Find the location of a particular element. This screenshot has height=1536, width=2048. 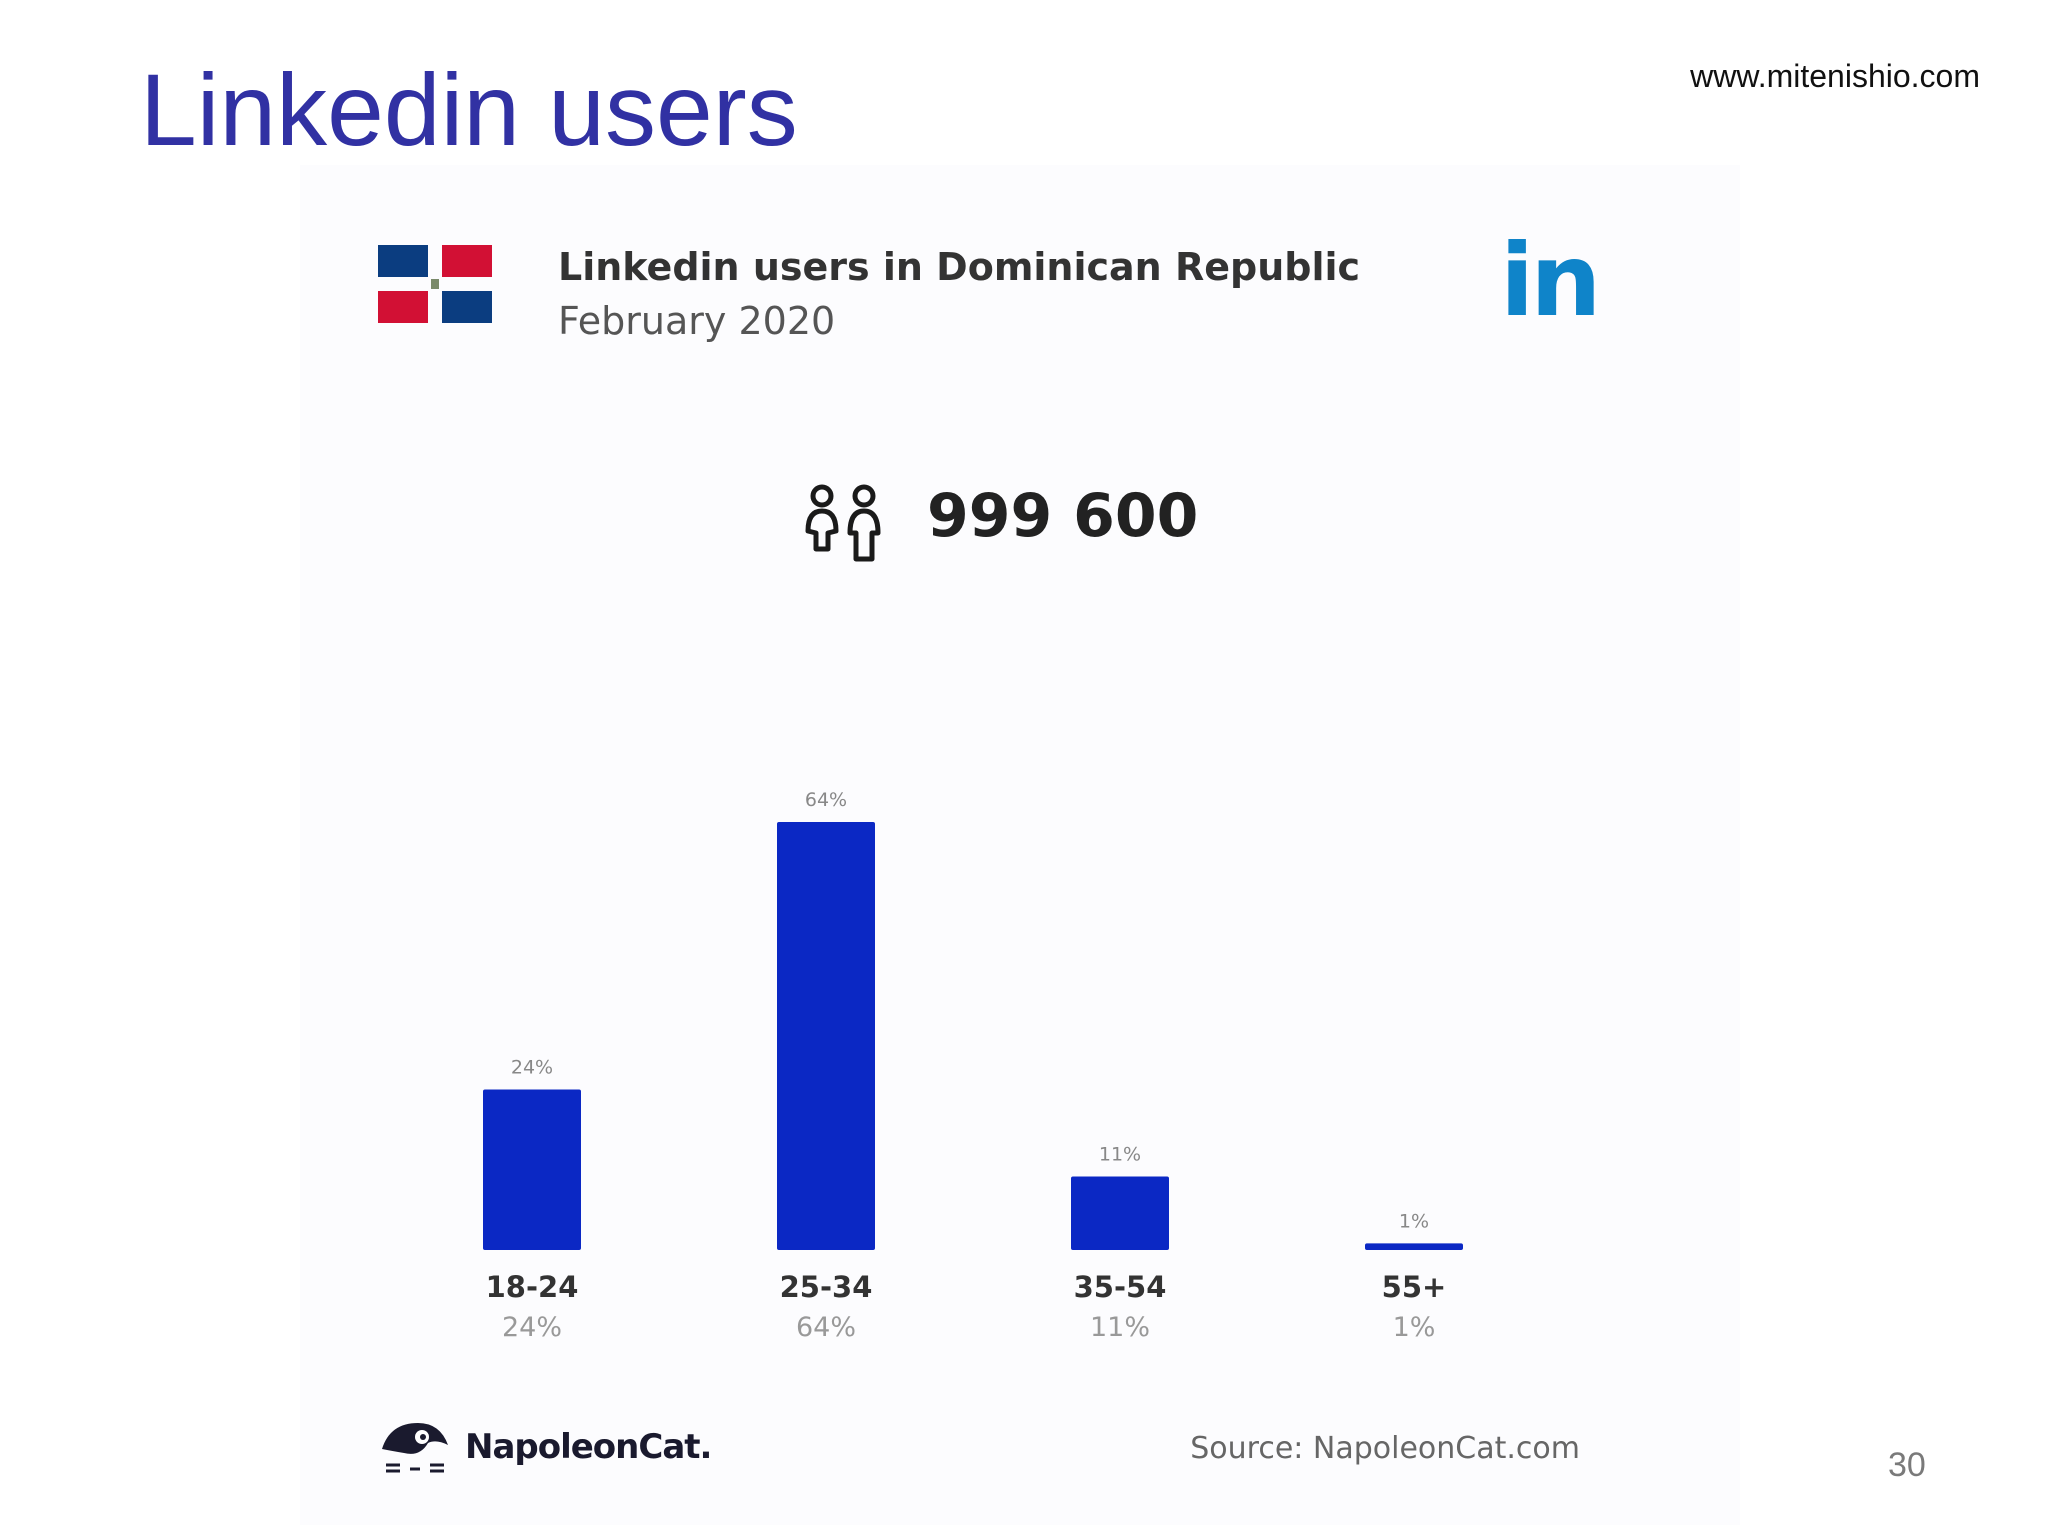

infographic-title: Linkedin users in Dominican Republic is located at coordinates (959, 267).